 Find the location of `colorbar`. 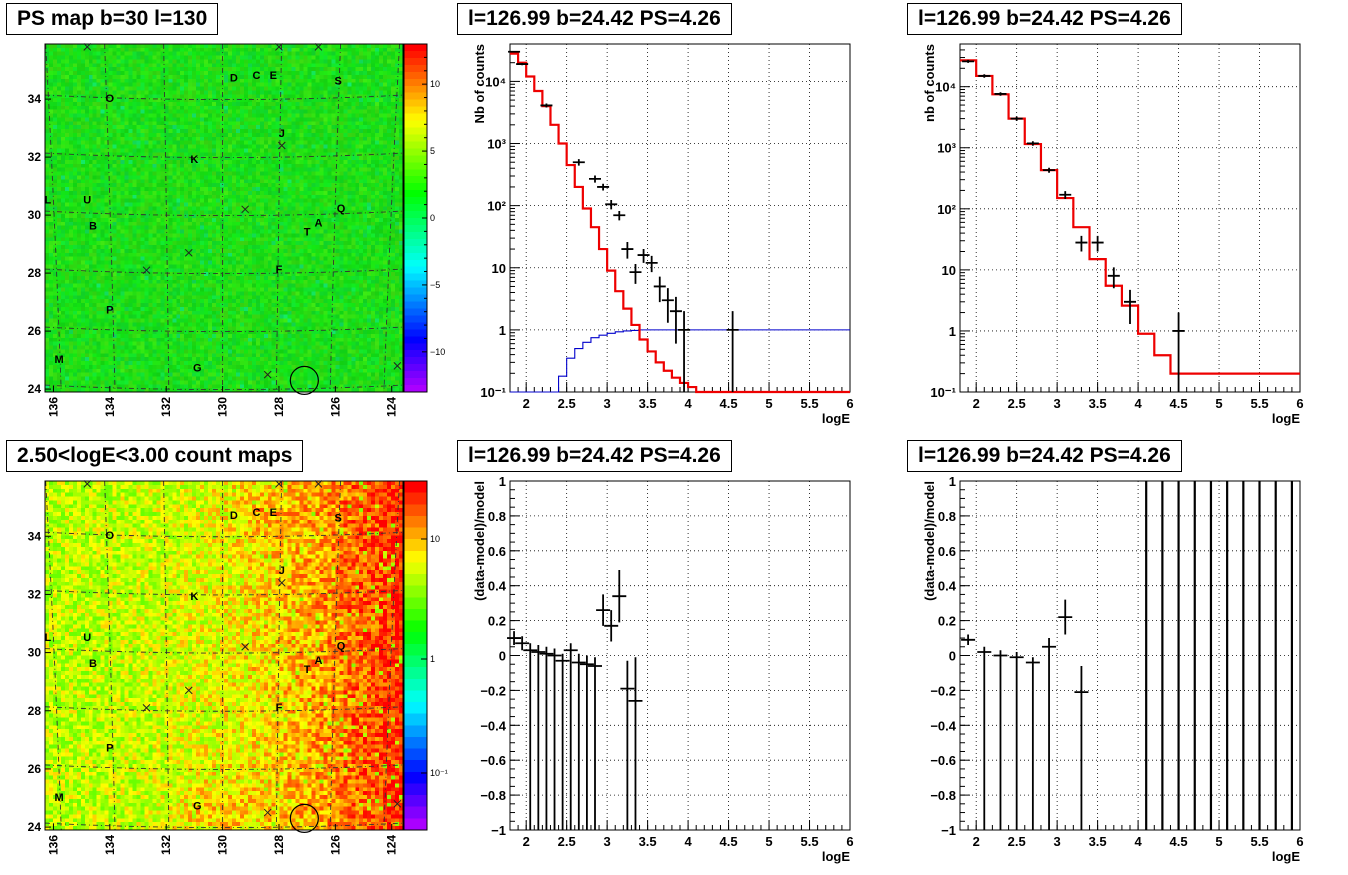

colorbar is located at coordinates (415, 656).